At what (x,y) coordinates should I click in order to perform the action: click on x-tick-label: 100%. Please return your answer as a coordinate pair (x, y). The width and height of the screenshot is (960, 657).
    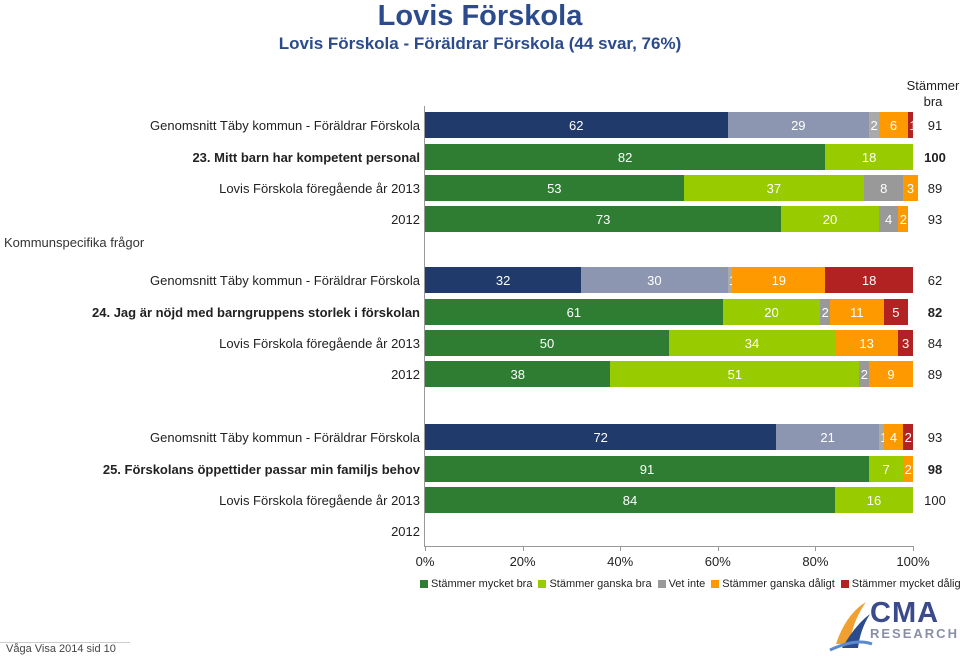
    Looking at the image, I should click on (913, 561).